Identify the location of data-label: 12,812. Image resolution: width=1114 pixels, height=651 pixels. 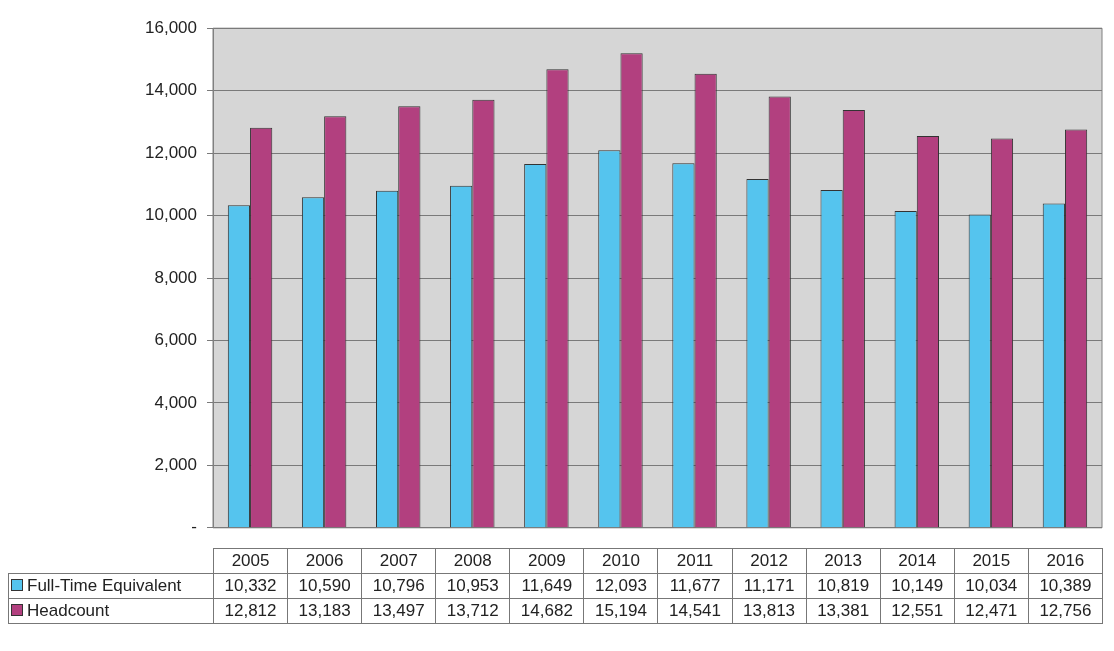
(250, 611).